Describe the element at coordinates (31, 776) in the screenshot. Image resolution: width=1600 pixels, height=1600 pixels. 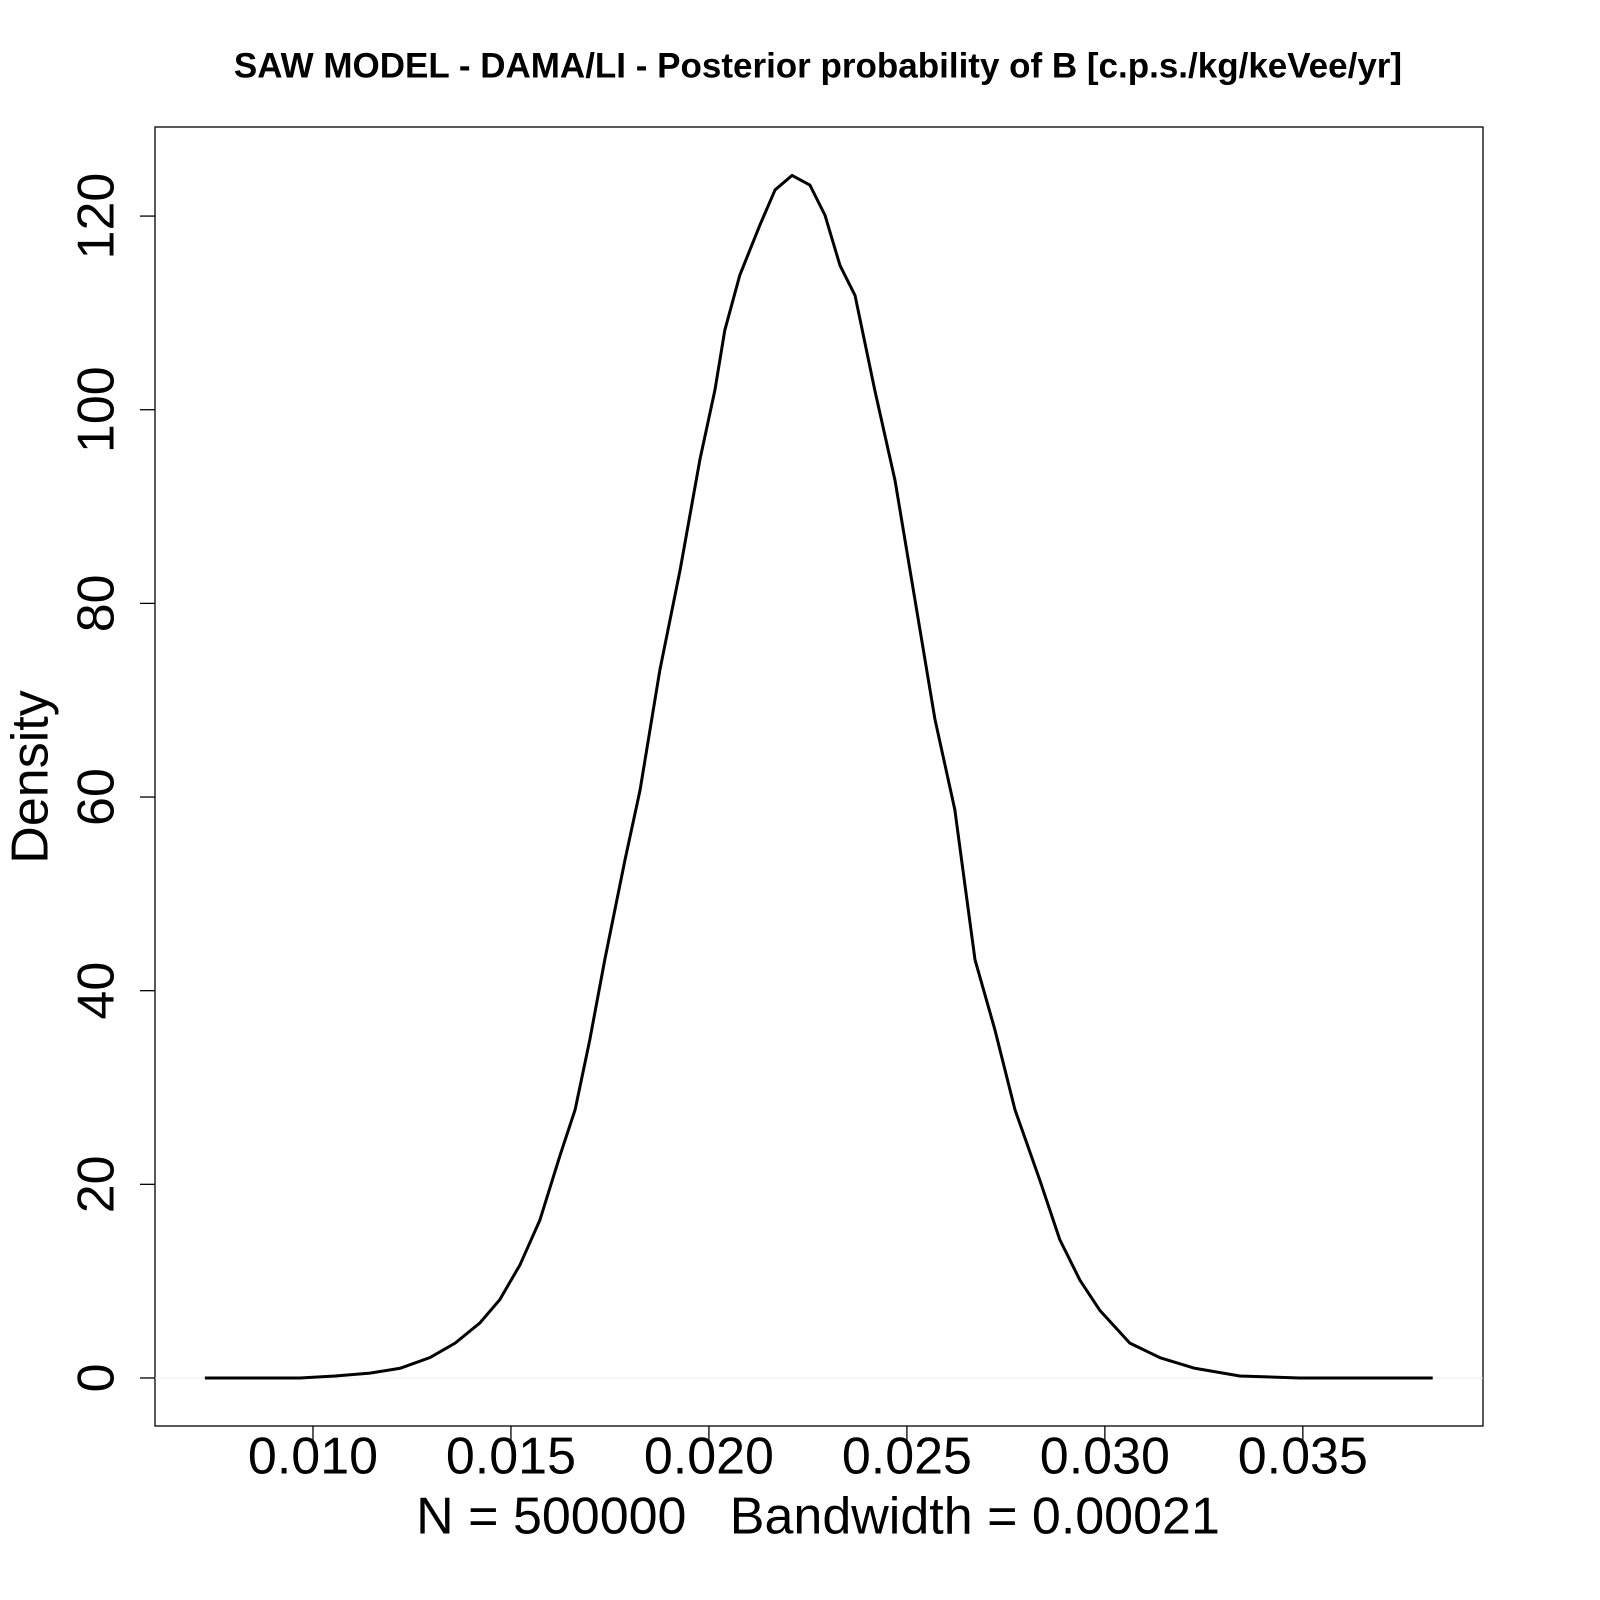
I see `y-axis-label: Density` at that location.